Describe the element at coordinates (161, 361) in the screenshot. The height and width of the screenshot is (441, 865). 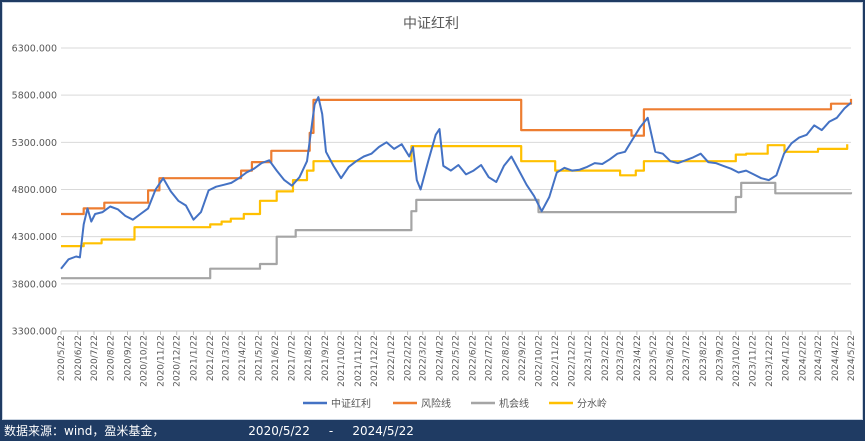
I see `x-tick-label: 2020/11/22` at that location.